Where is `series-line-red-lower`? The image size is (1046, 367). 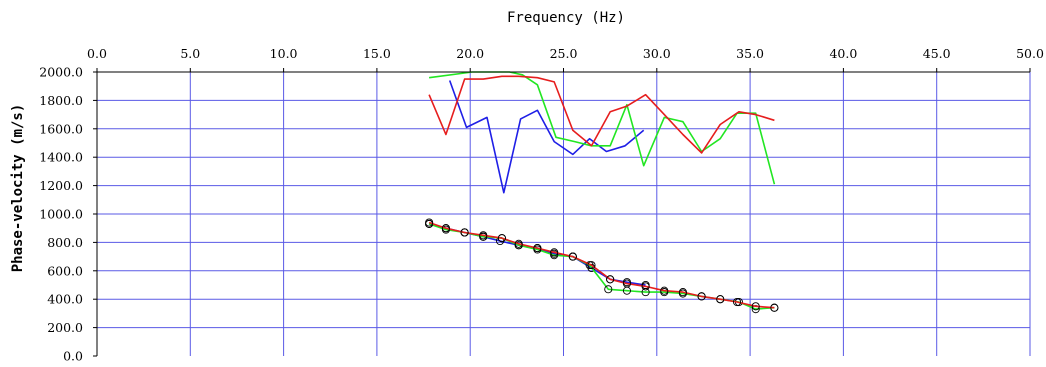
series-line-red-lower is located at coordinates (601, 265).